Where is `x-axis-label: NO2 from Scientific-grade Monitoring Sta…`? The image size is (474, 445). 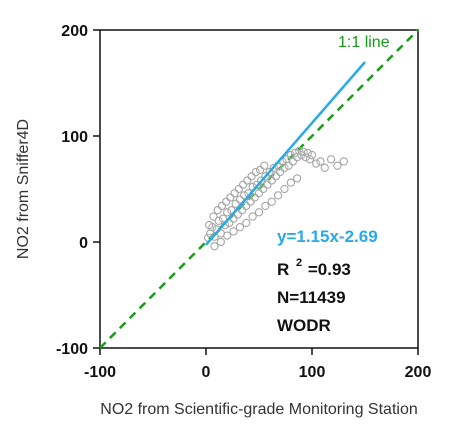
x-axis-label: NO2 from Scientific-grade Monitoring Sta… is located at coordinates (258, 409).